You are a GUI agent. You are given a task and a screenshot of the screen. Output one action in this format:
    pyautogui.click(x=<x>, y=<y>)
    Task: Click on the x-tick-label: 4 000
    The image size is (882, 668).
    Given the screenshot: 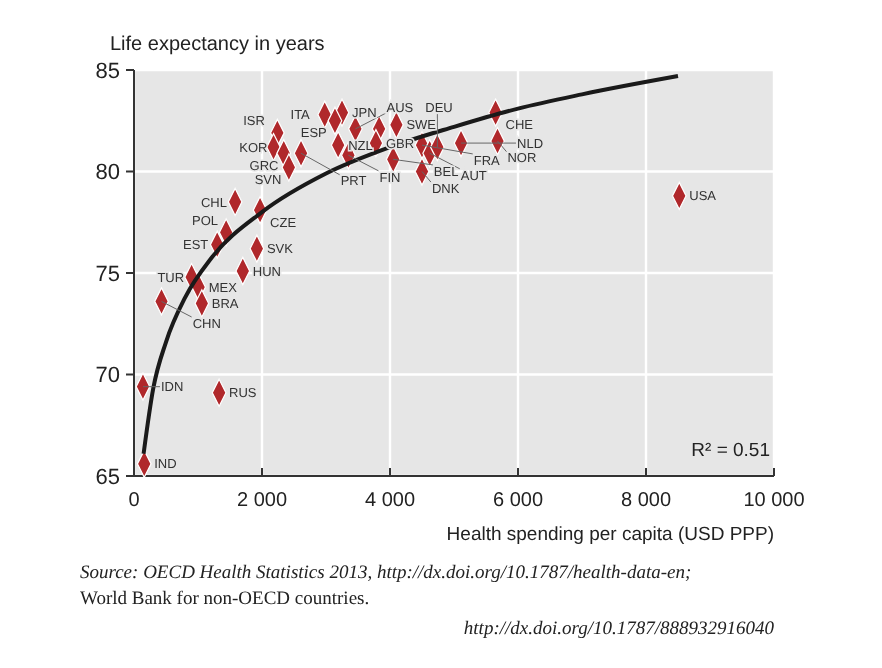 What is the action you would take?
    pyautogui.click(x=390, y=501)
    